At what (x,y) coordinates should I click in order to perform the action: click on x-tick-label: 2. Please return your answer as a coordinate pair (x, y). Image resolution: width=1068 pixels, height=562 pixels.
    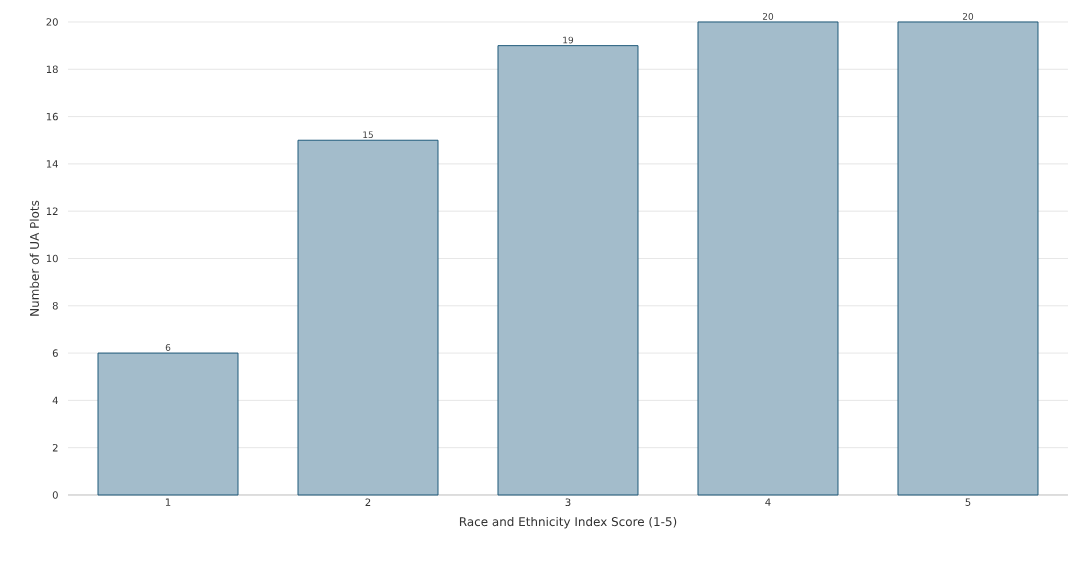
    Looking at the image, I should click on (368, 502).